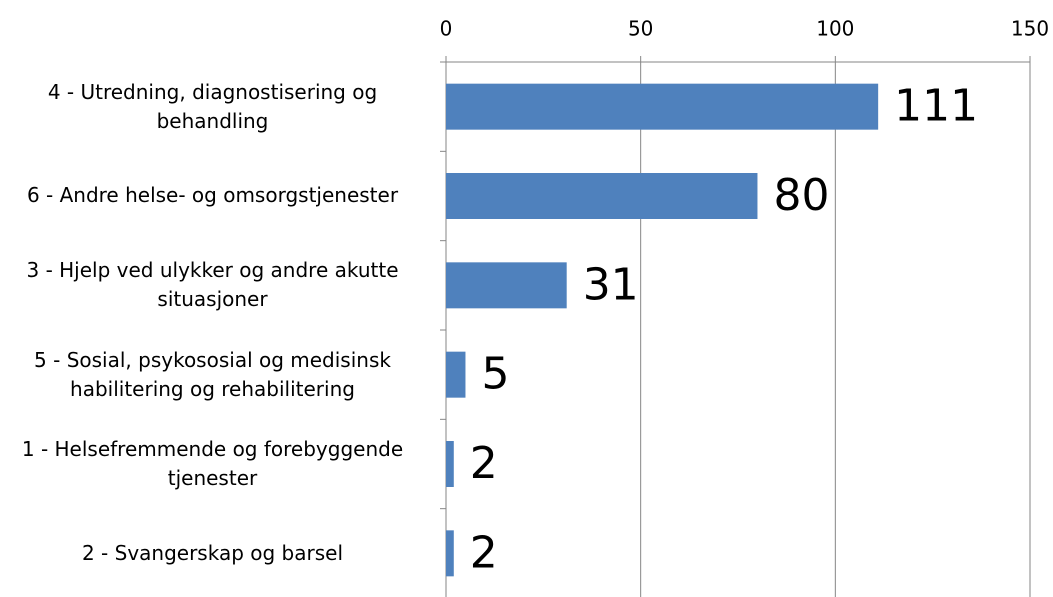  Describe the element at coordinates (611, 284) in the screenshot. I see `data-label: 31` at that location.